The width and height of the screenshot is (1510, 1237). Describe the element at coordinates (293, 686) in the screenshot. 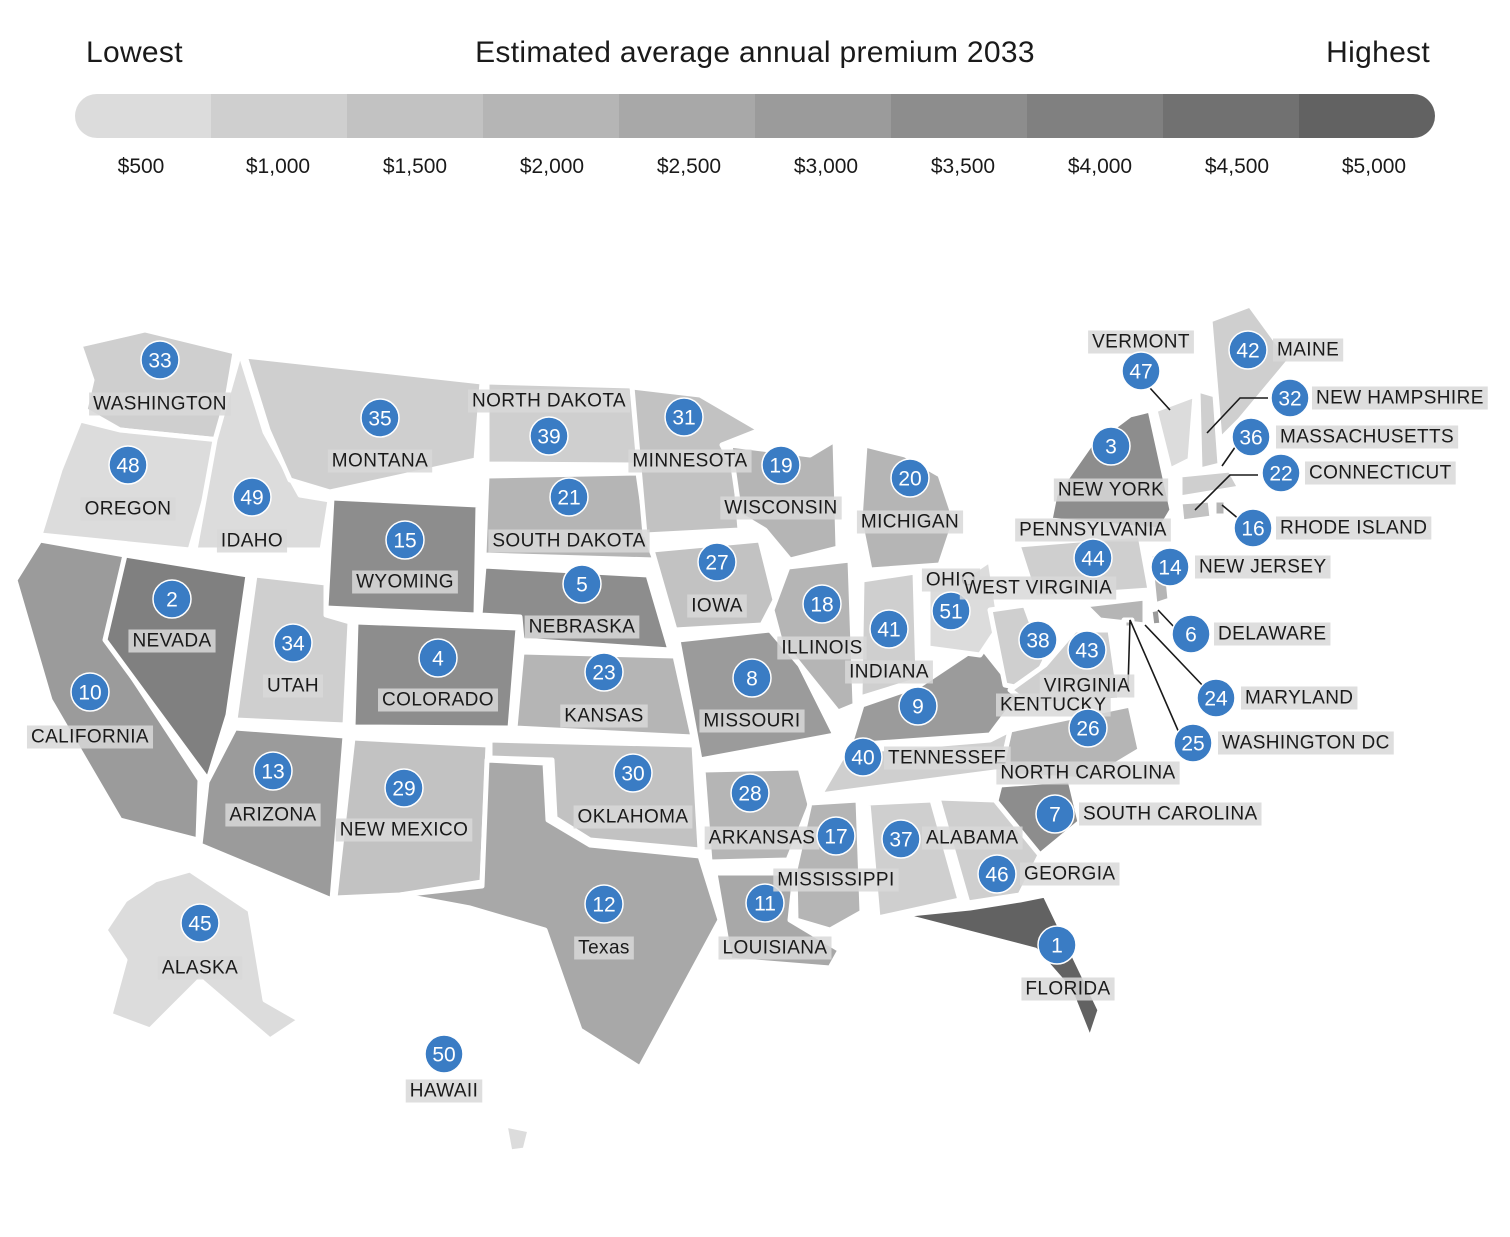

I see `state-label-utah: UTAH` at that location.